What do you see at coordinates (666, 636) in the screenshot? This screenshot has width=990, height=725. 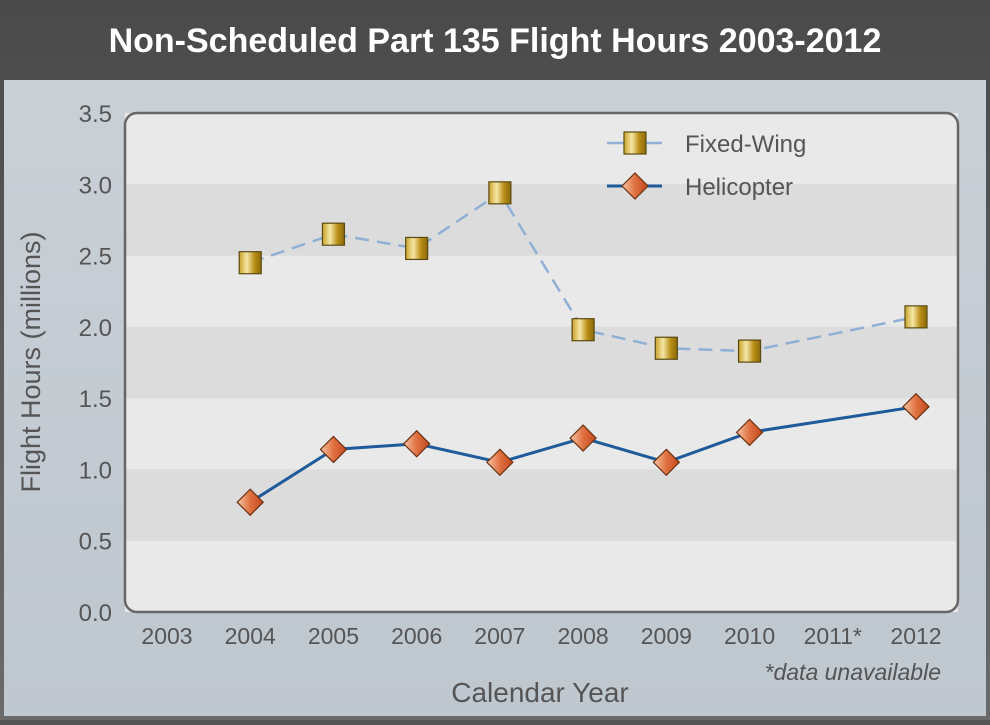 I see `x-tick-label: 2009` at bounding box center [666, 636].